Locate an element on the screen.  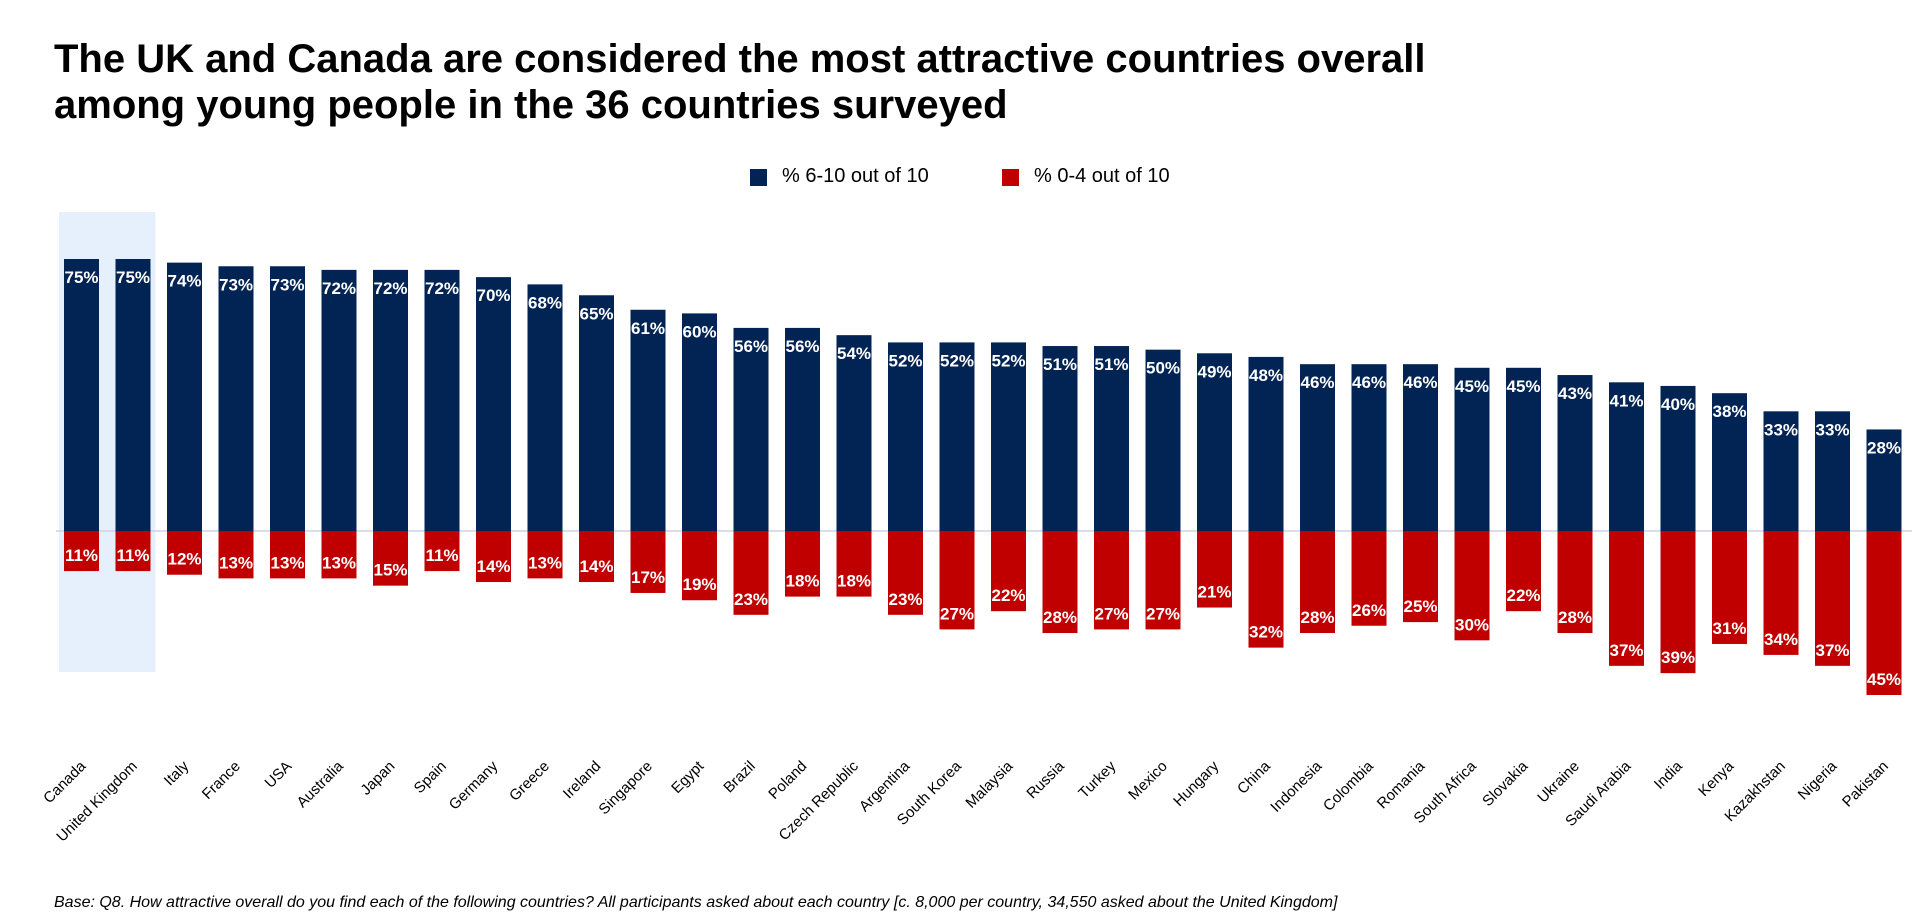
category-label-spain: Spain is located at coordinates (430, 777).